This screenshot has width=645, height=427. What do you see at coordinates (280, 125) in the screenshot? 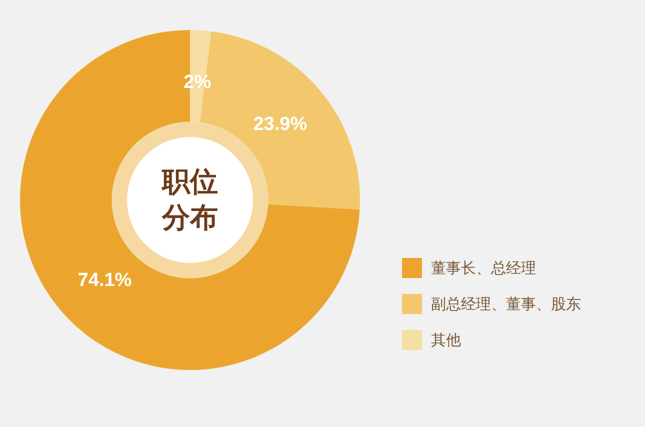
I see `data-label: 23.9%` at bounding box center [280, 125].